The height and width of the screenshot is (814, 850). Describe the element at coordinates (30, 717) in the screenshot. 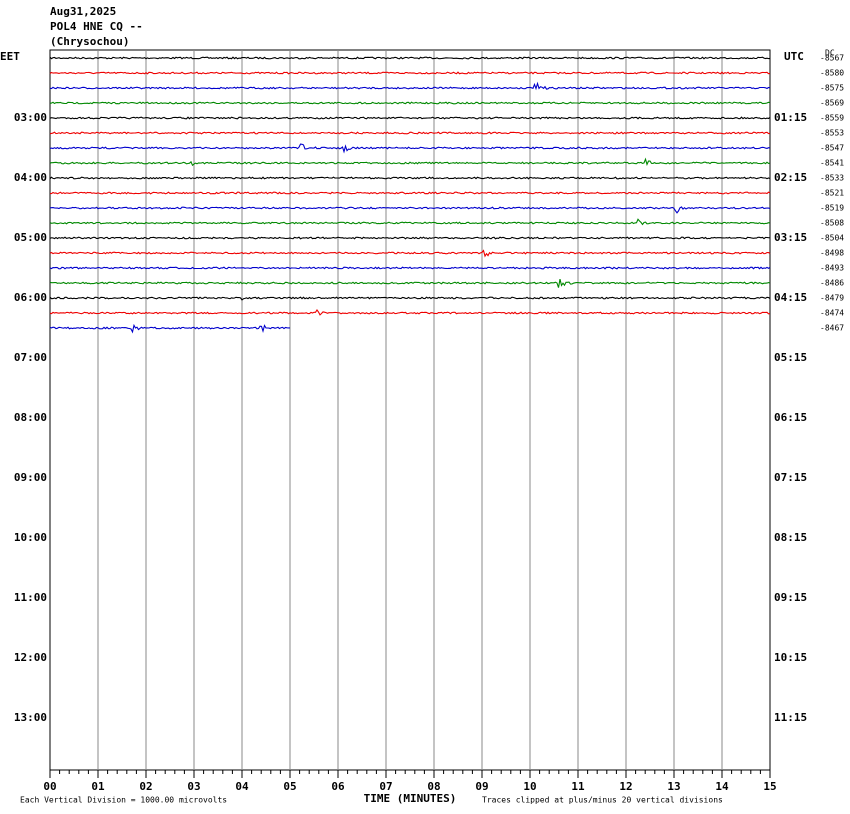

I see `left-hour-label: 13:00` at that location.